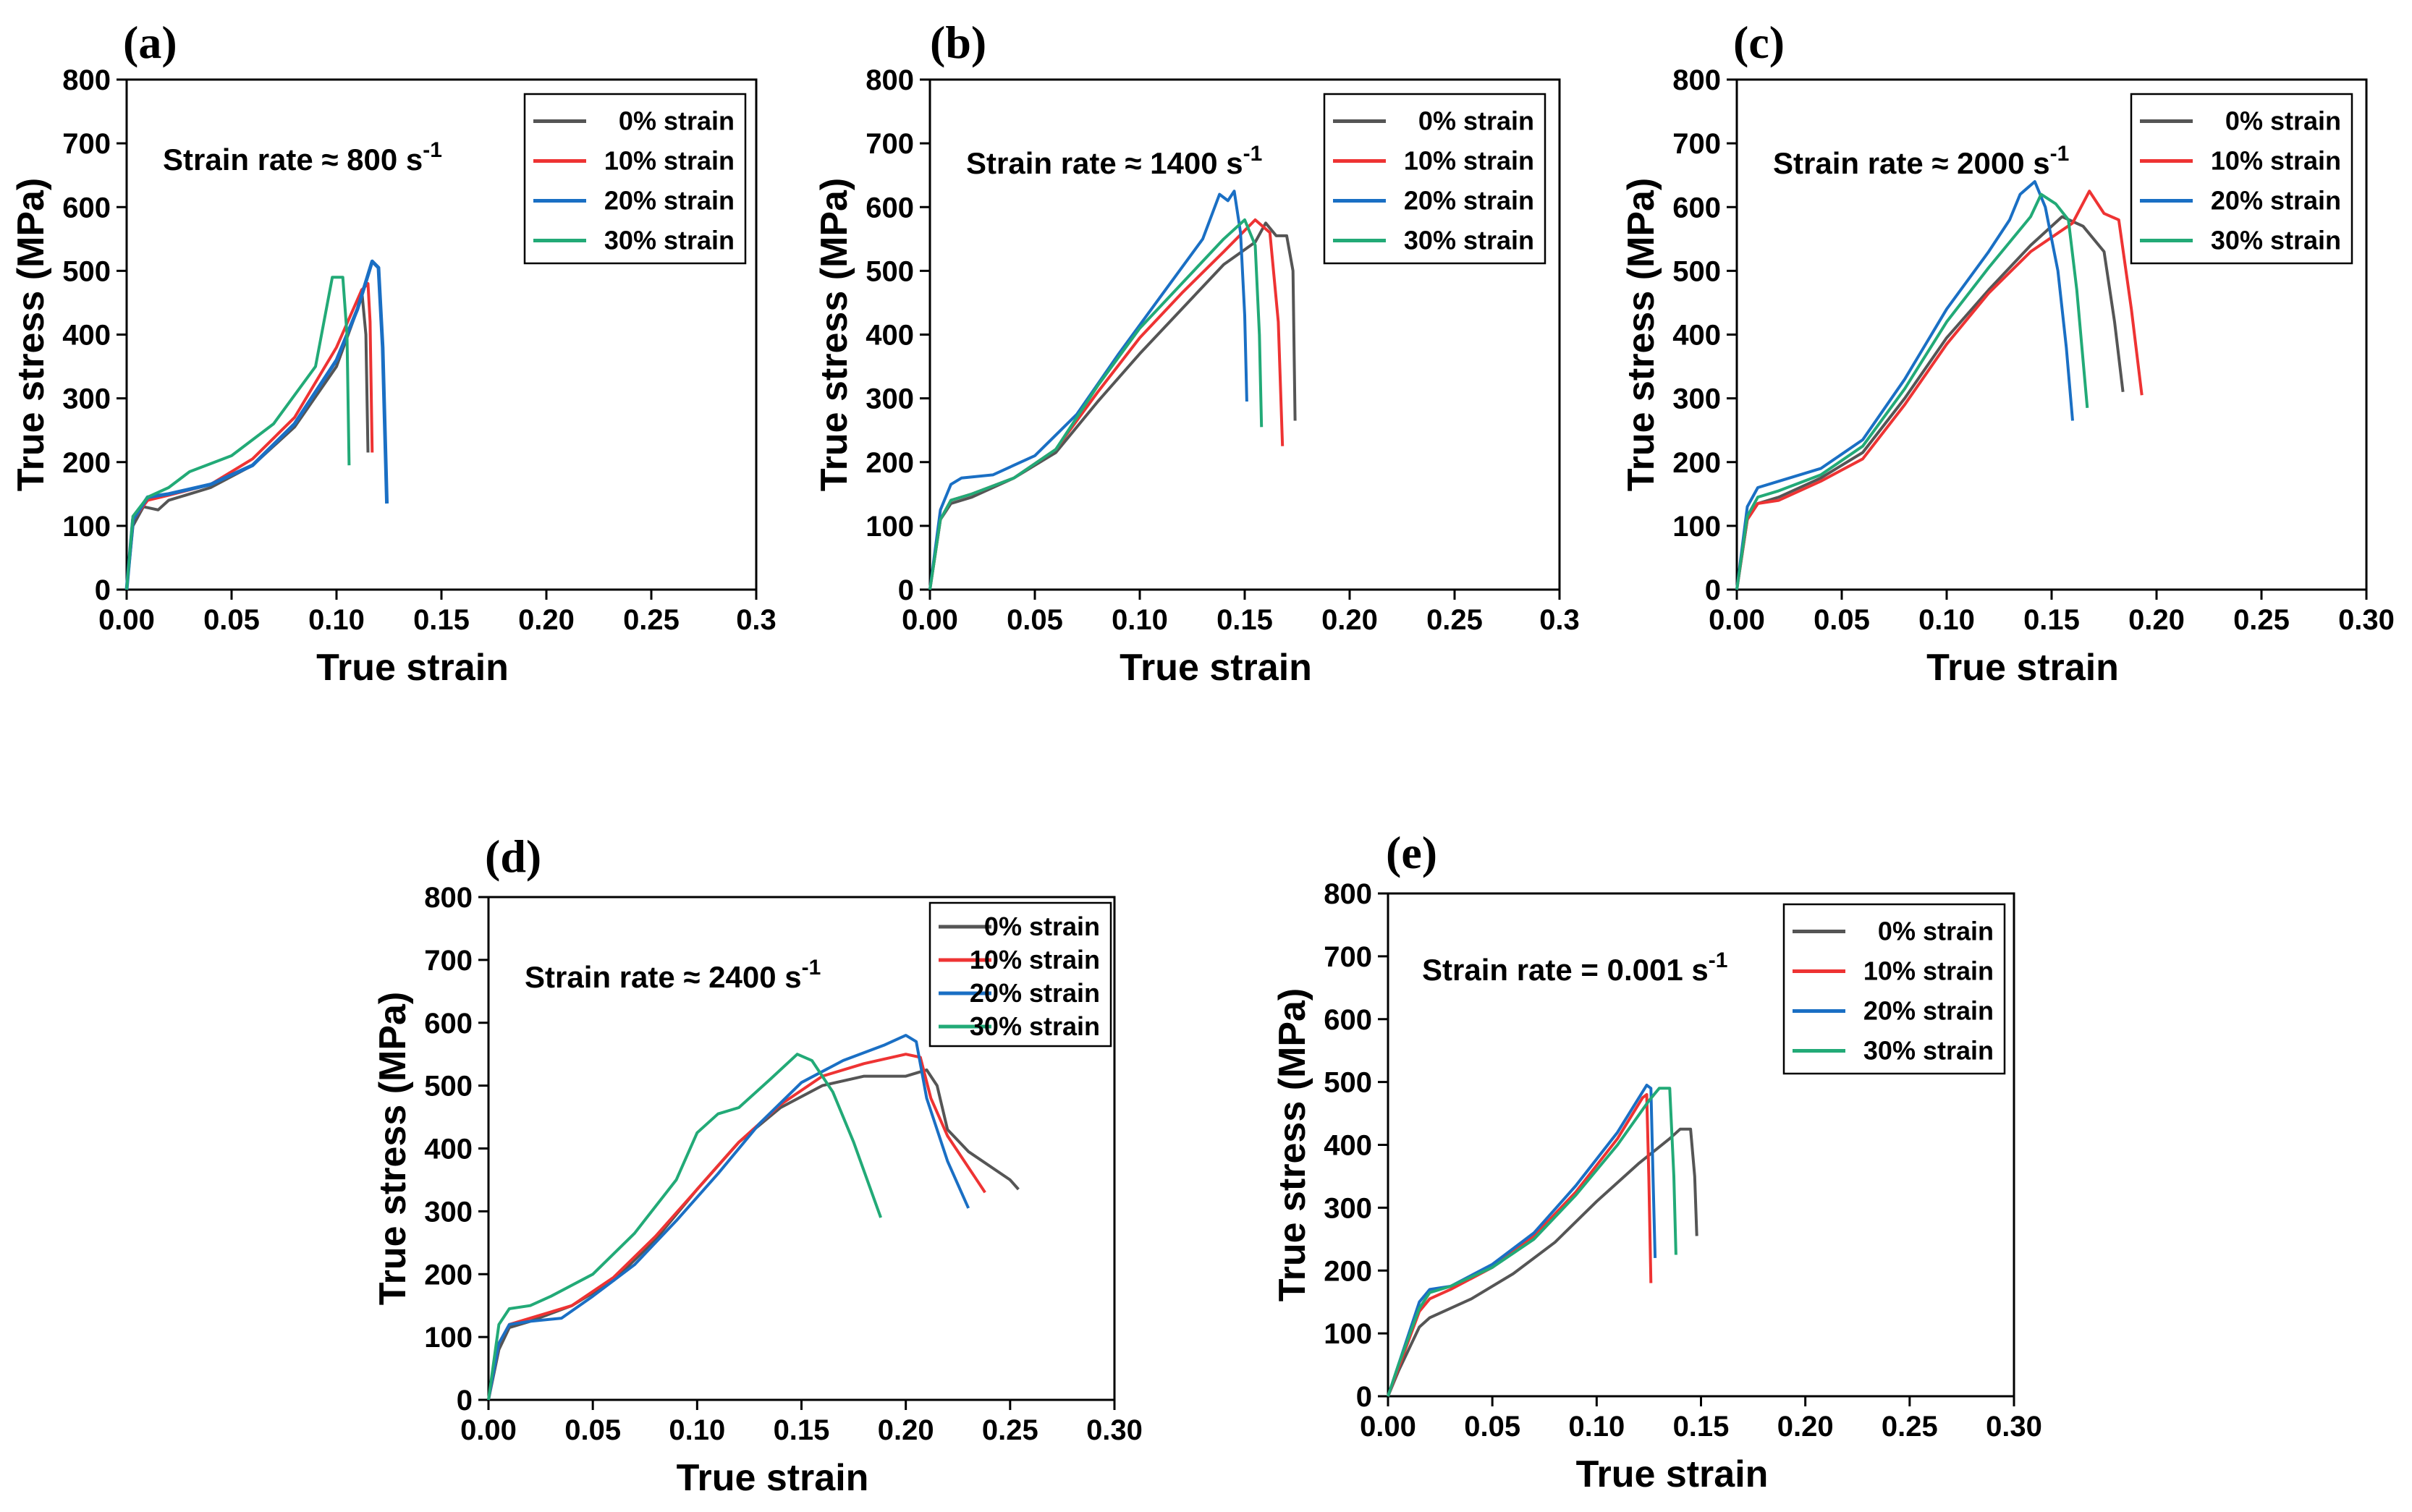 Image resolution: width=2412 pixels, height=1512 pixels. Describe the element at coordinates (1696, 208) in the screenshot. I see `chart-2-ytick-label: 600` at that location.